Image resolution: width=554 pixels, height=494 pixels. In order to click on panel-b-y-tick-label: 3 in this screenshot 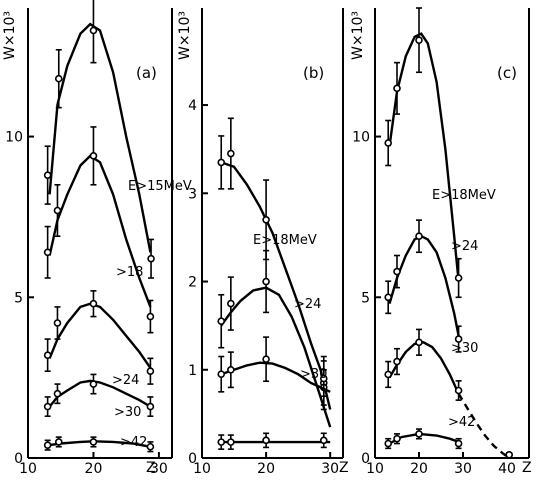, I will do `click(192, 194)`.